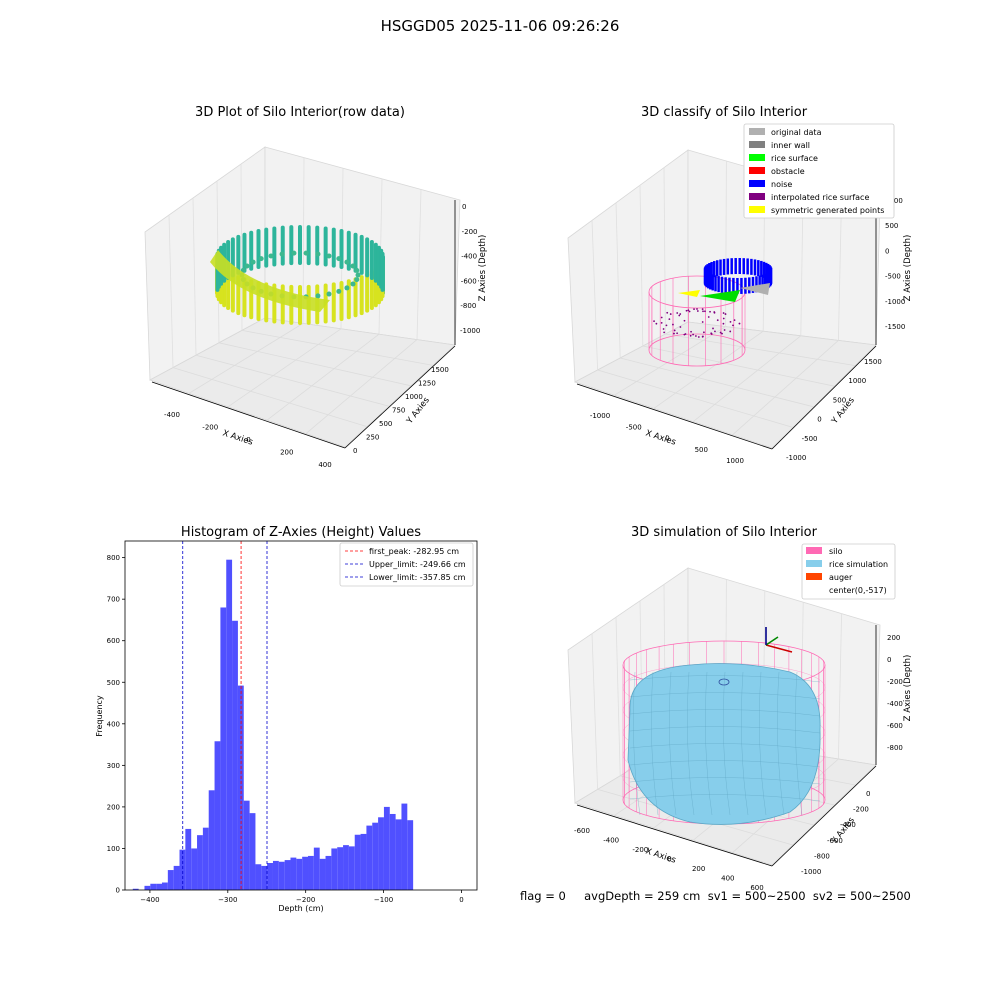  I want to click on x-tick-label: -1000, so click(600, 416).